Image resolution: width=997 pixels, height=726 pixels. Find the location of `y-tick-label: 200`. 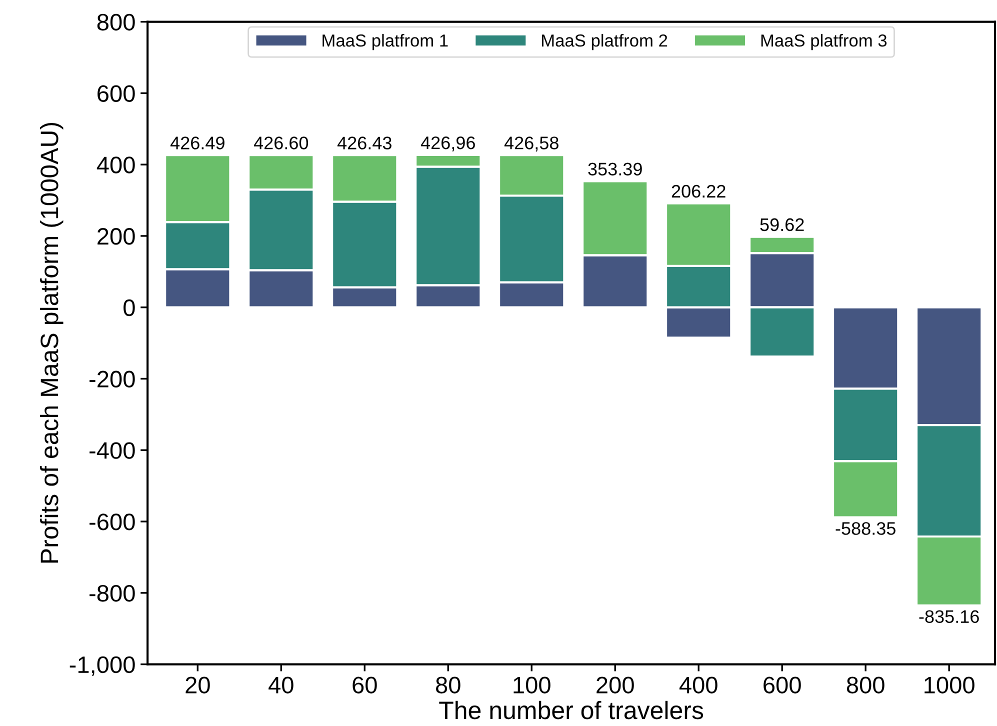

y-tick-label: 200 is located at coordinates (116, 236).